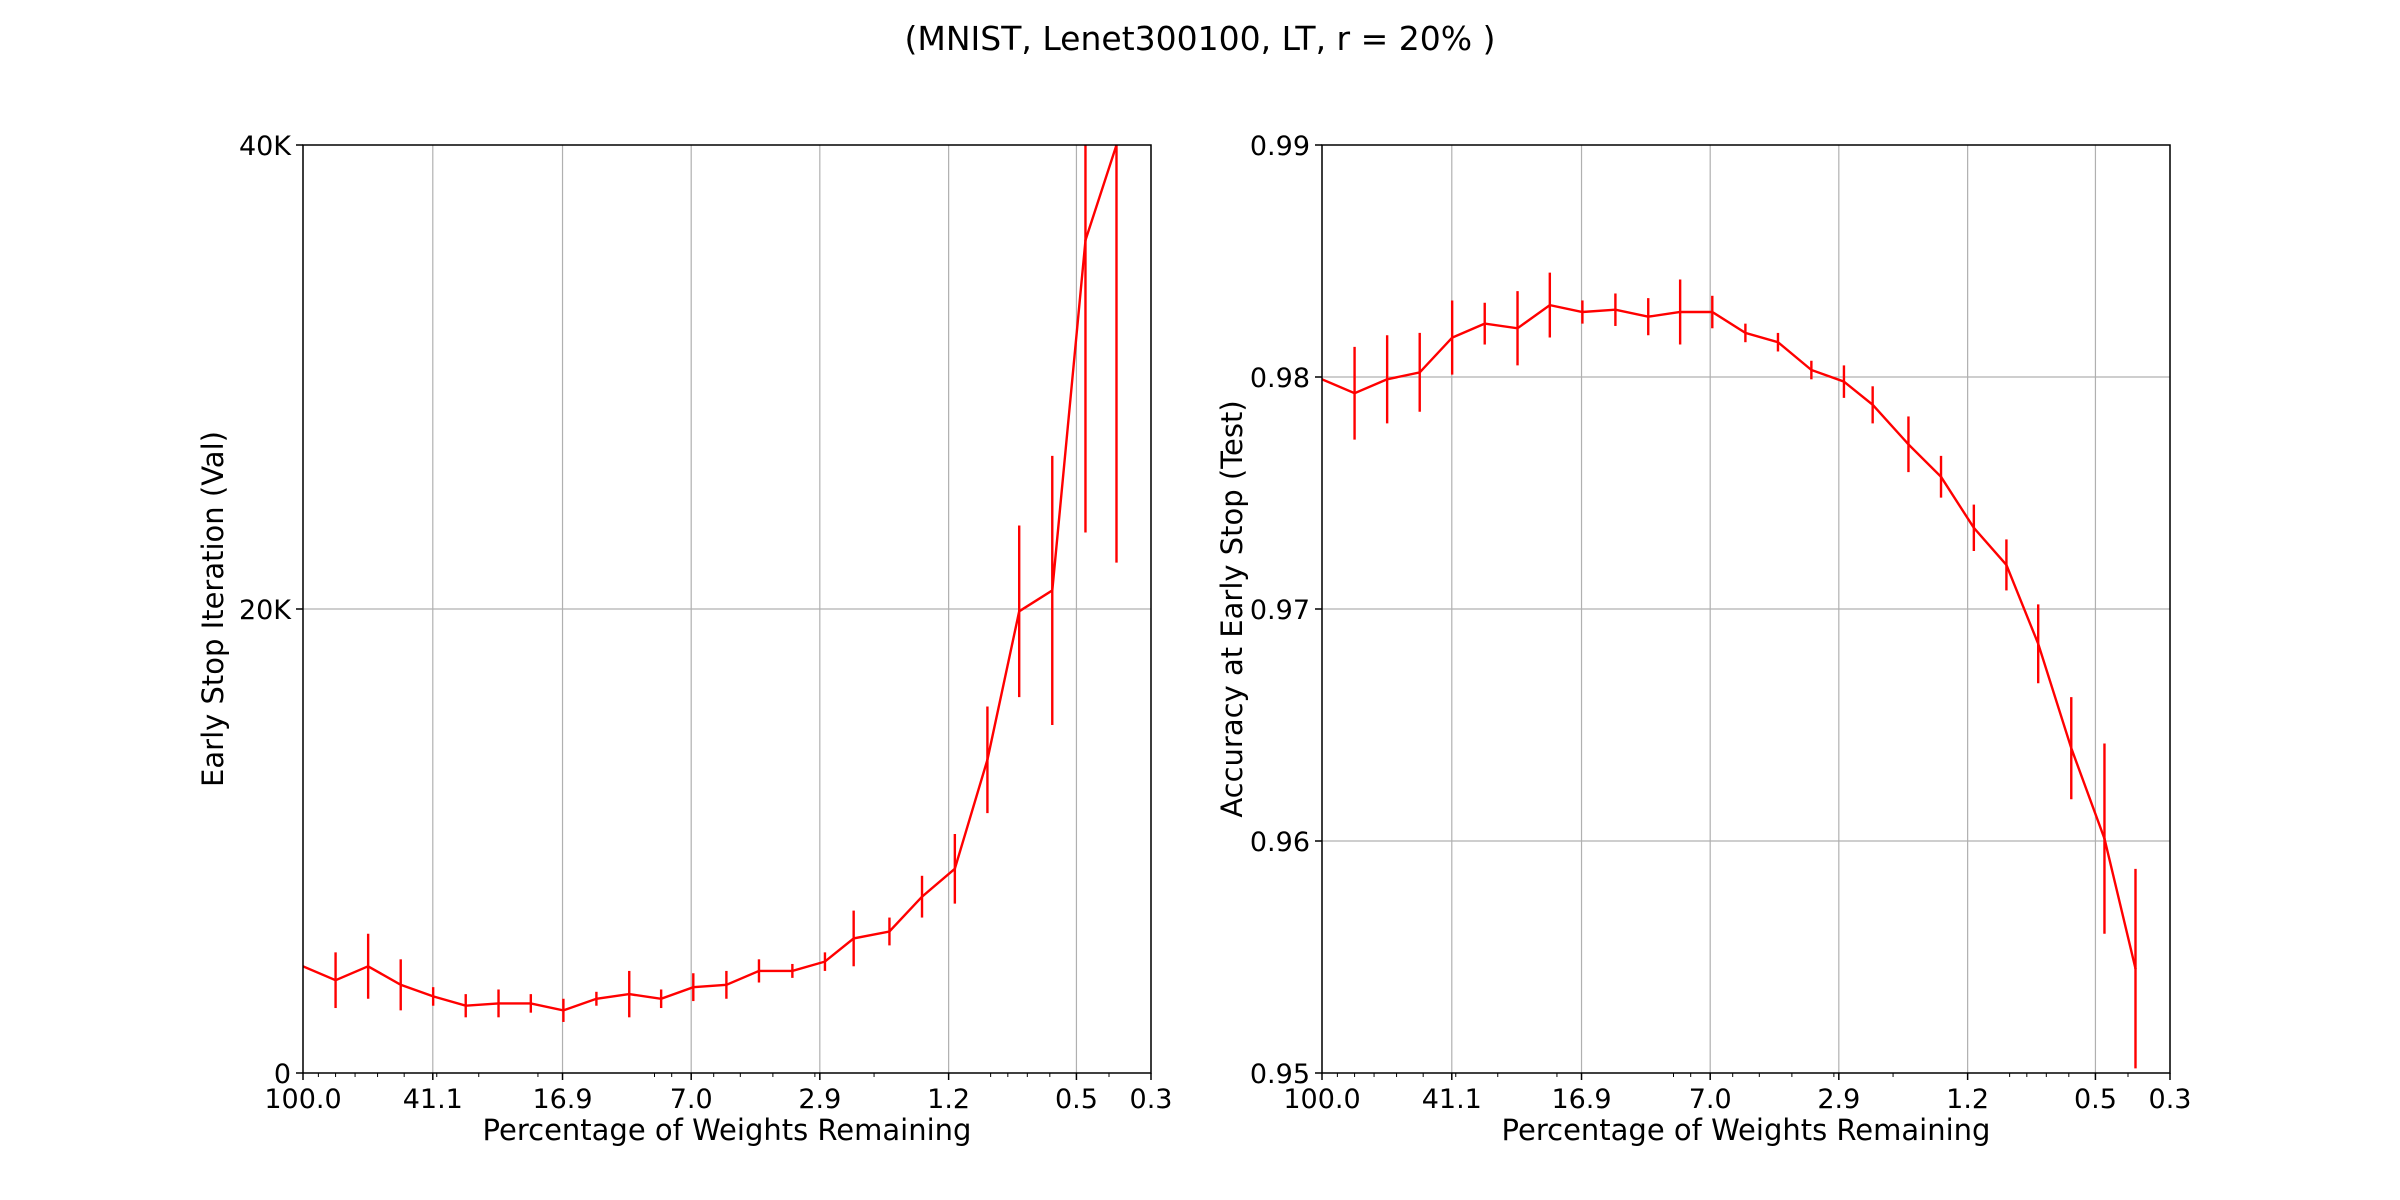 The height and width of the screenshot is (1200, 2400). What do you see at coordinates (1280, 610) in the screenshot?
I see `y-tick-label: 0.97` at bounding box center [1280, 610].